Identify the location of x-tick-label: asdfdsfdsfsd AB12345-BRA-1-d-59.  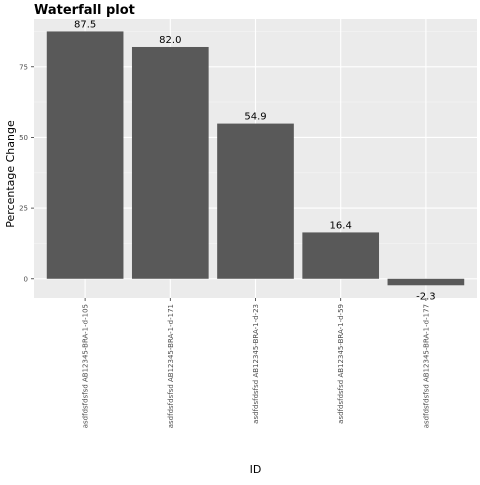
(341, 364).